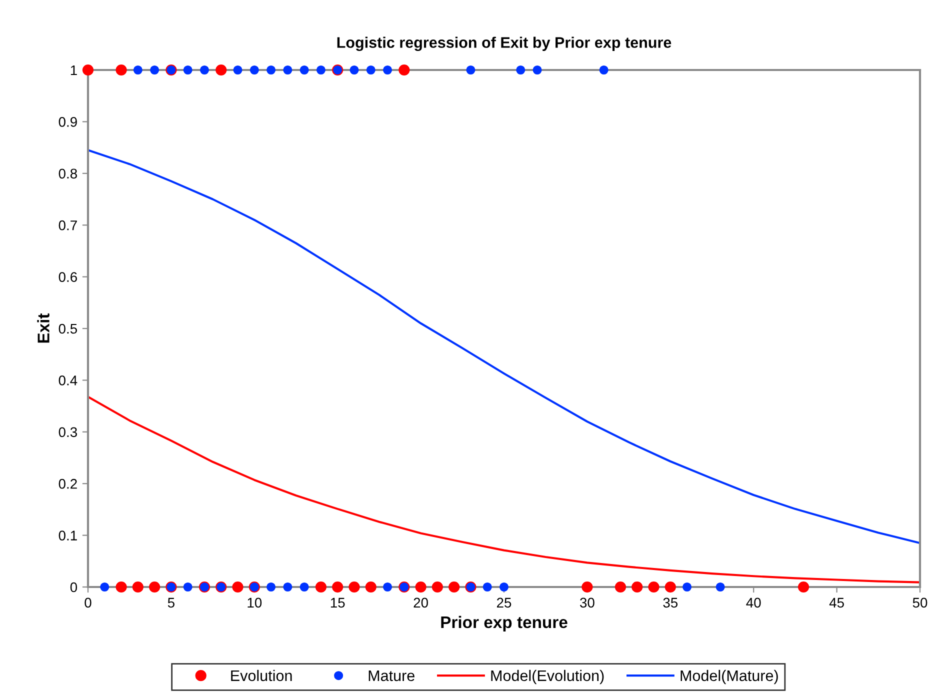  I want to click on x-axis-title: Prior exp tenure, so click(504, 624).